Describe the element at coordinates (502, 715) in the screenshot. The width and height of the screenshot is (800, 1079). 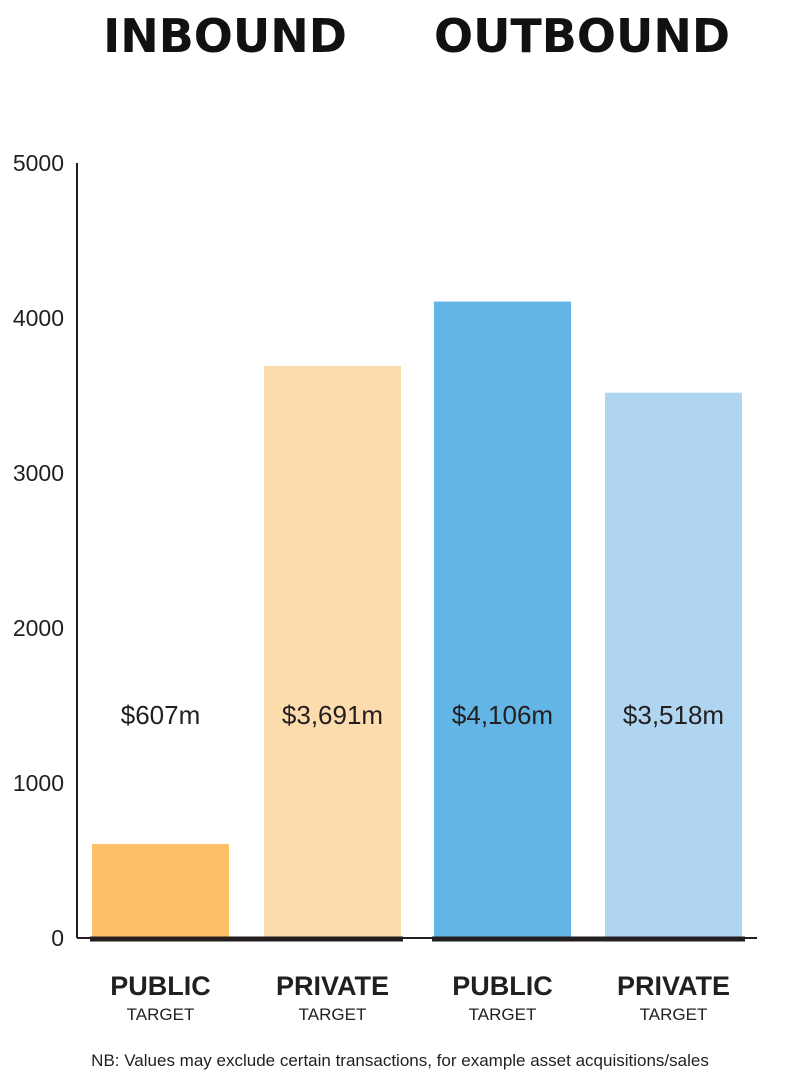
I see `value-label: $4,106m` at that location.